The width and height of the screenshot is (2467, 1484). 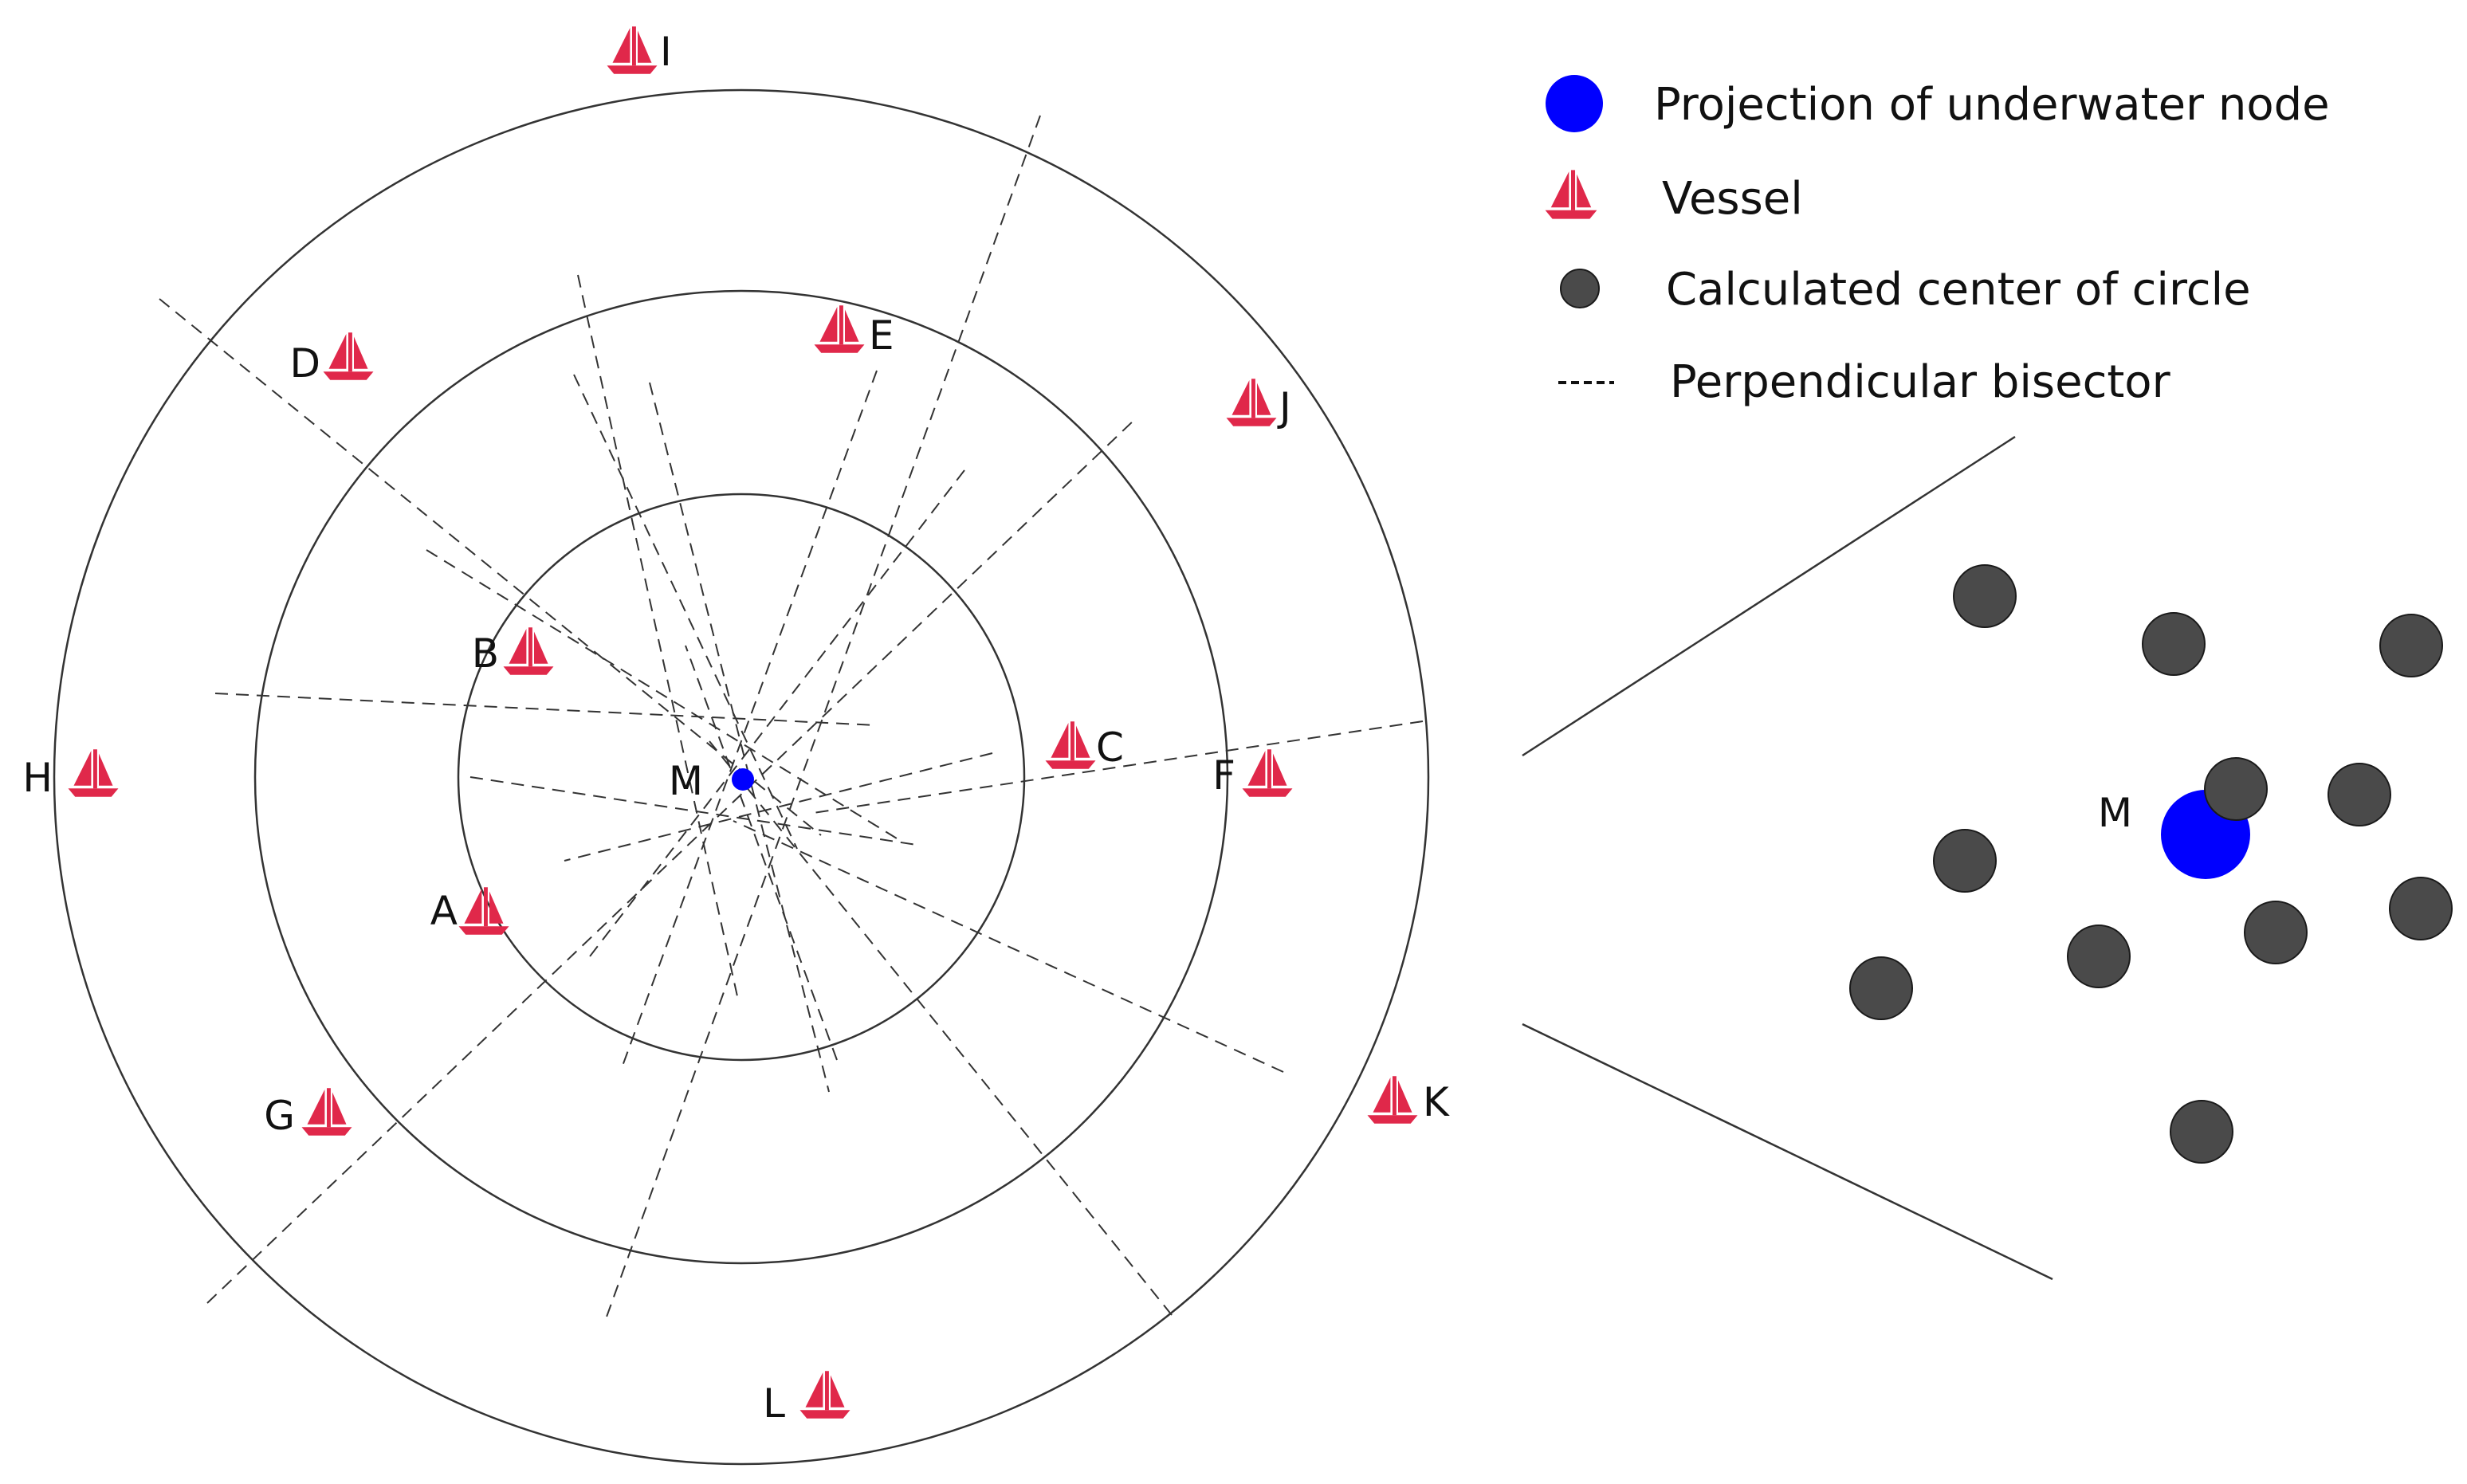 I want to click on vessel-H: H, so click(x=70, y=775).